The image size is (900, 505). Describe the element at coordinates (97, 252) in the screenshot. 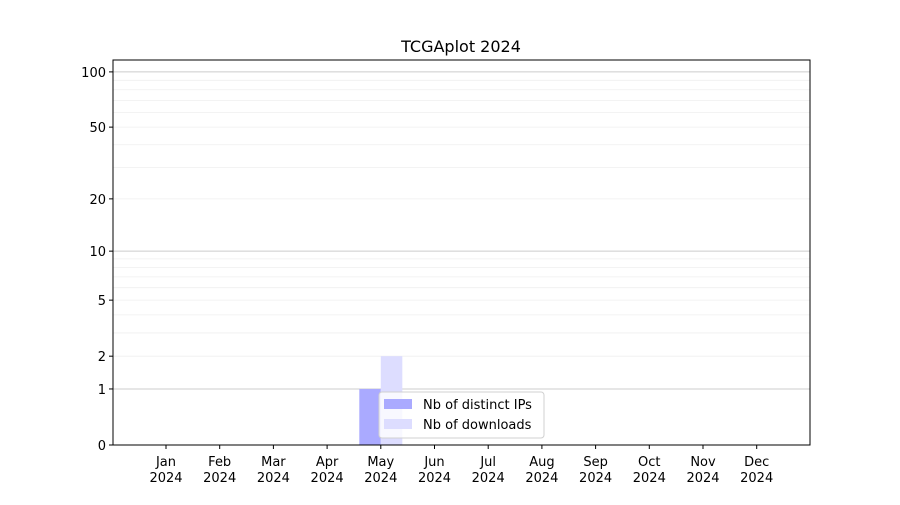

I see `y-tick-label: 10` at that location.